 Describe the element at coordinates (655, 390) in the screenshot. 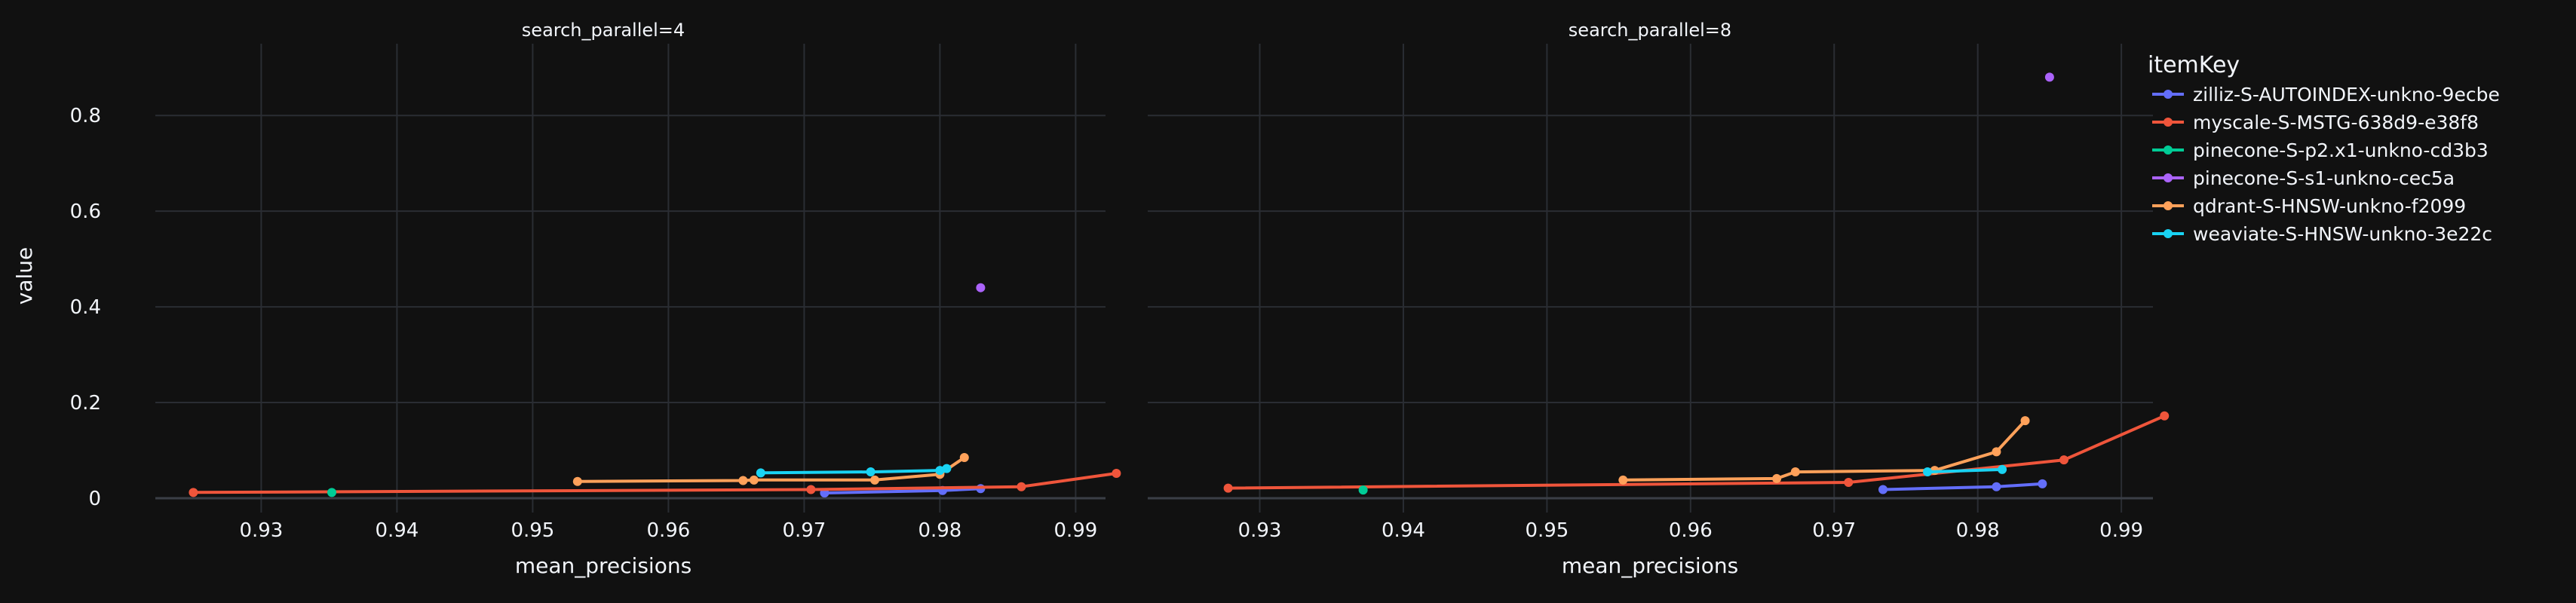

I see `panel-traces` at that location.